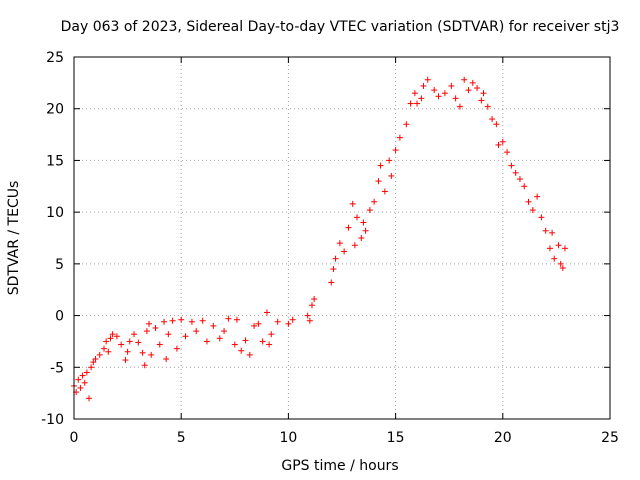 This screenshot has width=640, height=480. Describe the element at coordinates (288, 438) in the screenshot. I see `x-tick-label: 10` at that location.